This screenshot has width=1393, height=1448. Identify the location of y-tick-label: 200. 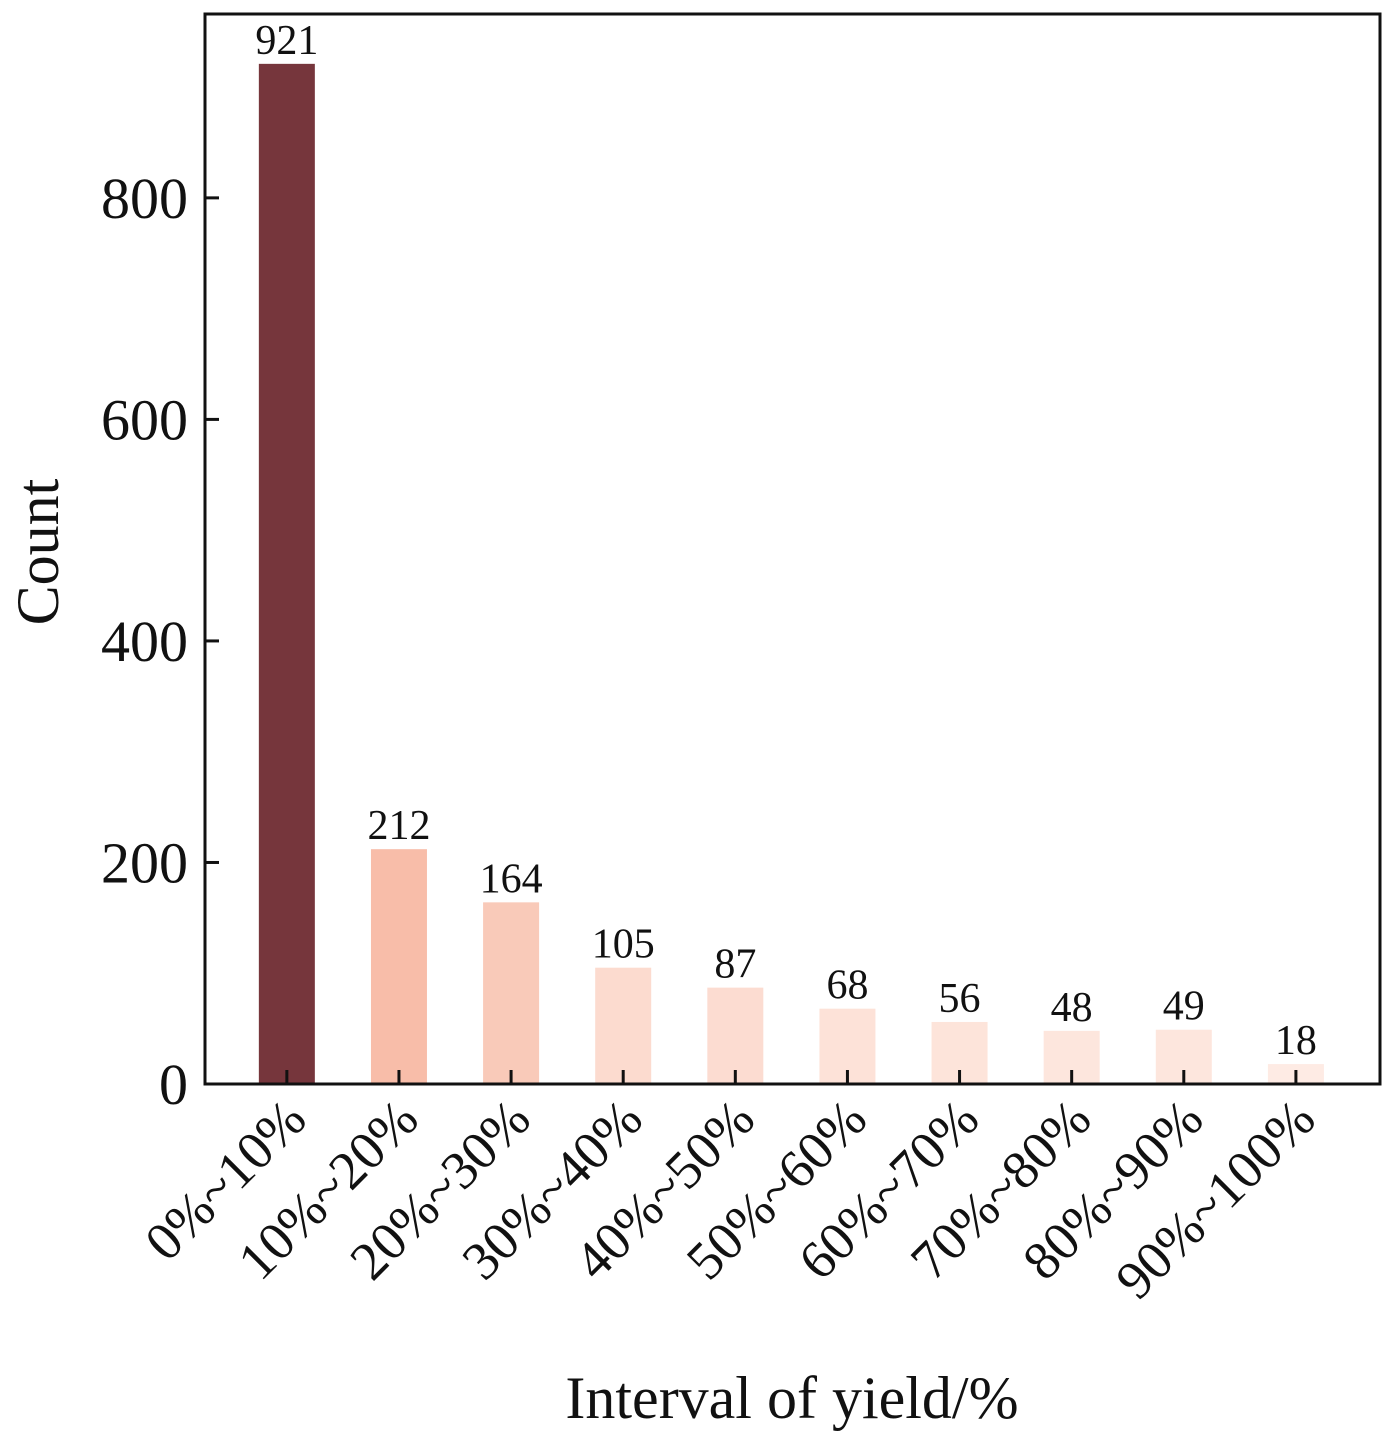
(144, 862).